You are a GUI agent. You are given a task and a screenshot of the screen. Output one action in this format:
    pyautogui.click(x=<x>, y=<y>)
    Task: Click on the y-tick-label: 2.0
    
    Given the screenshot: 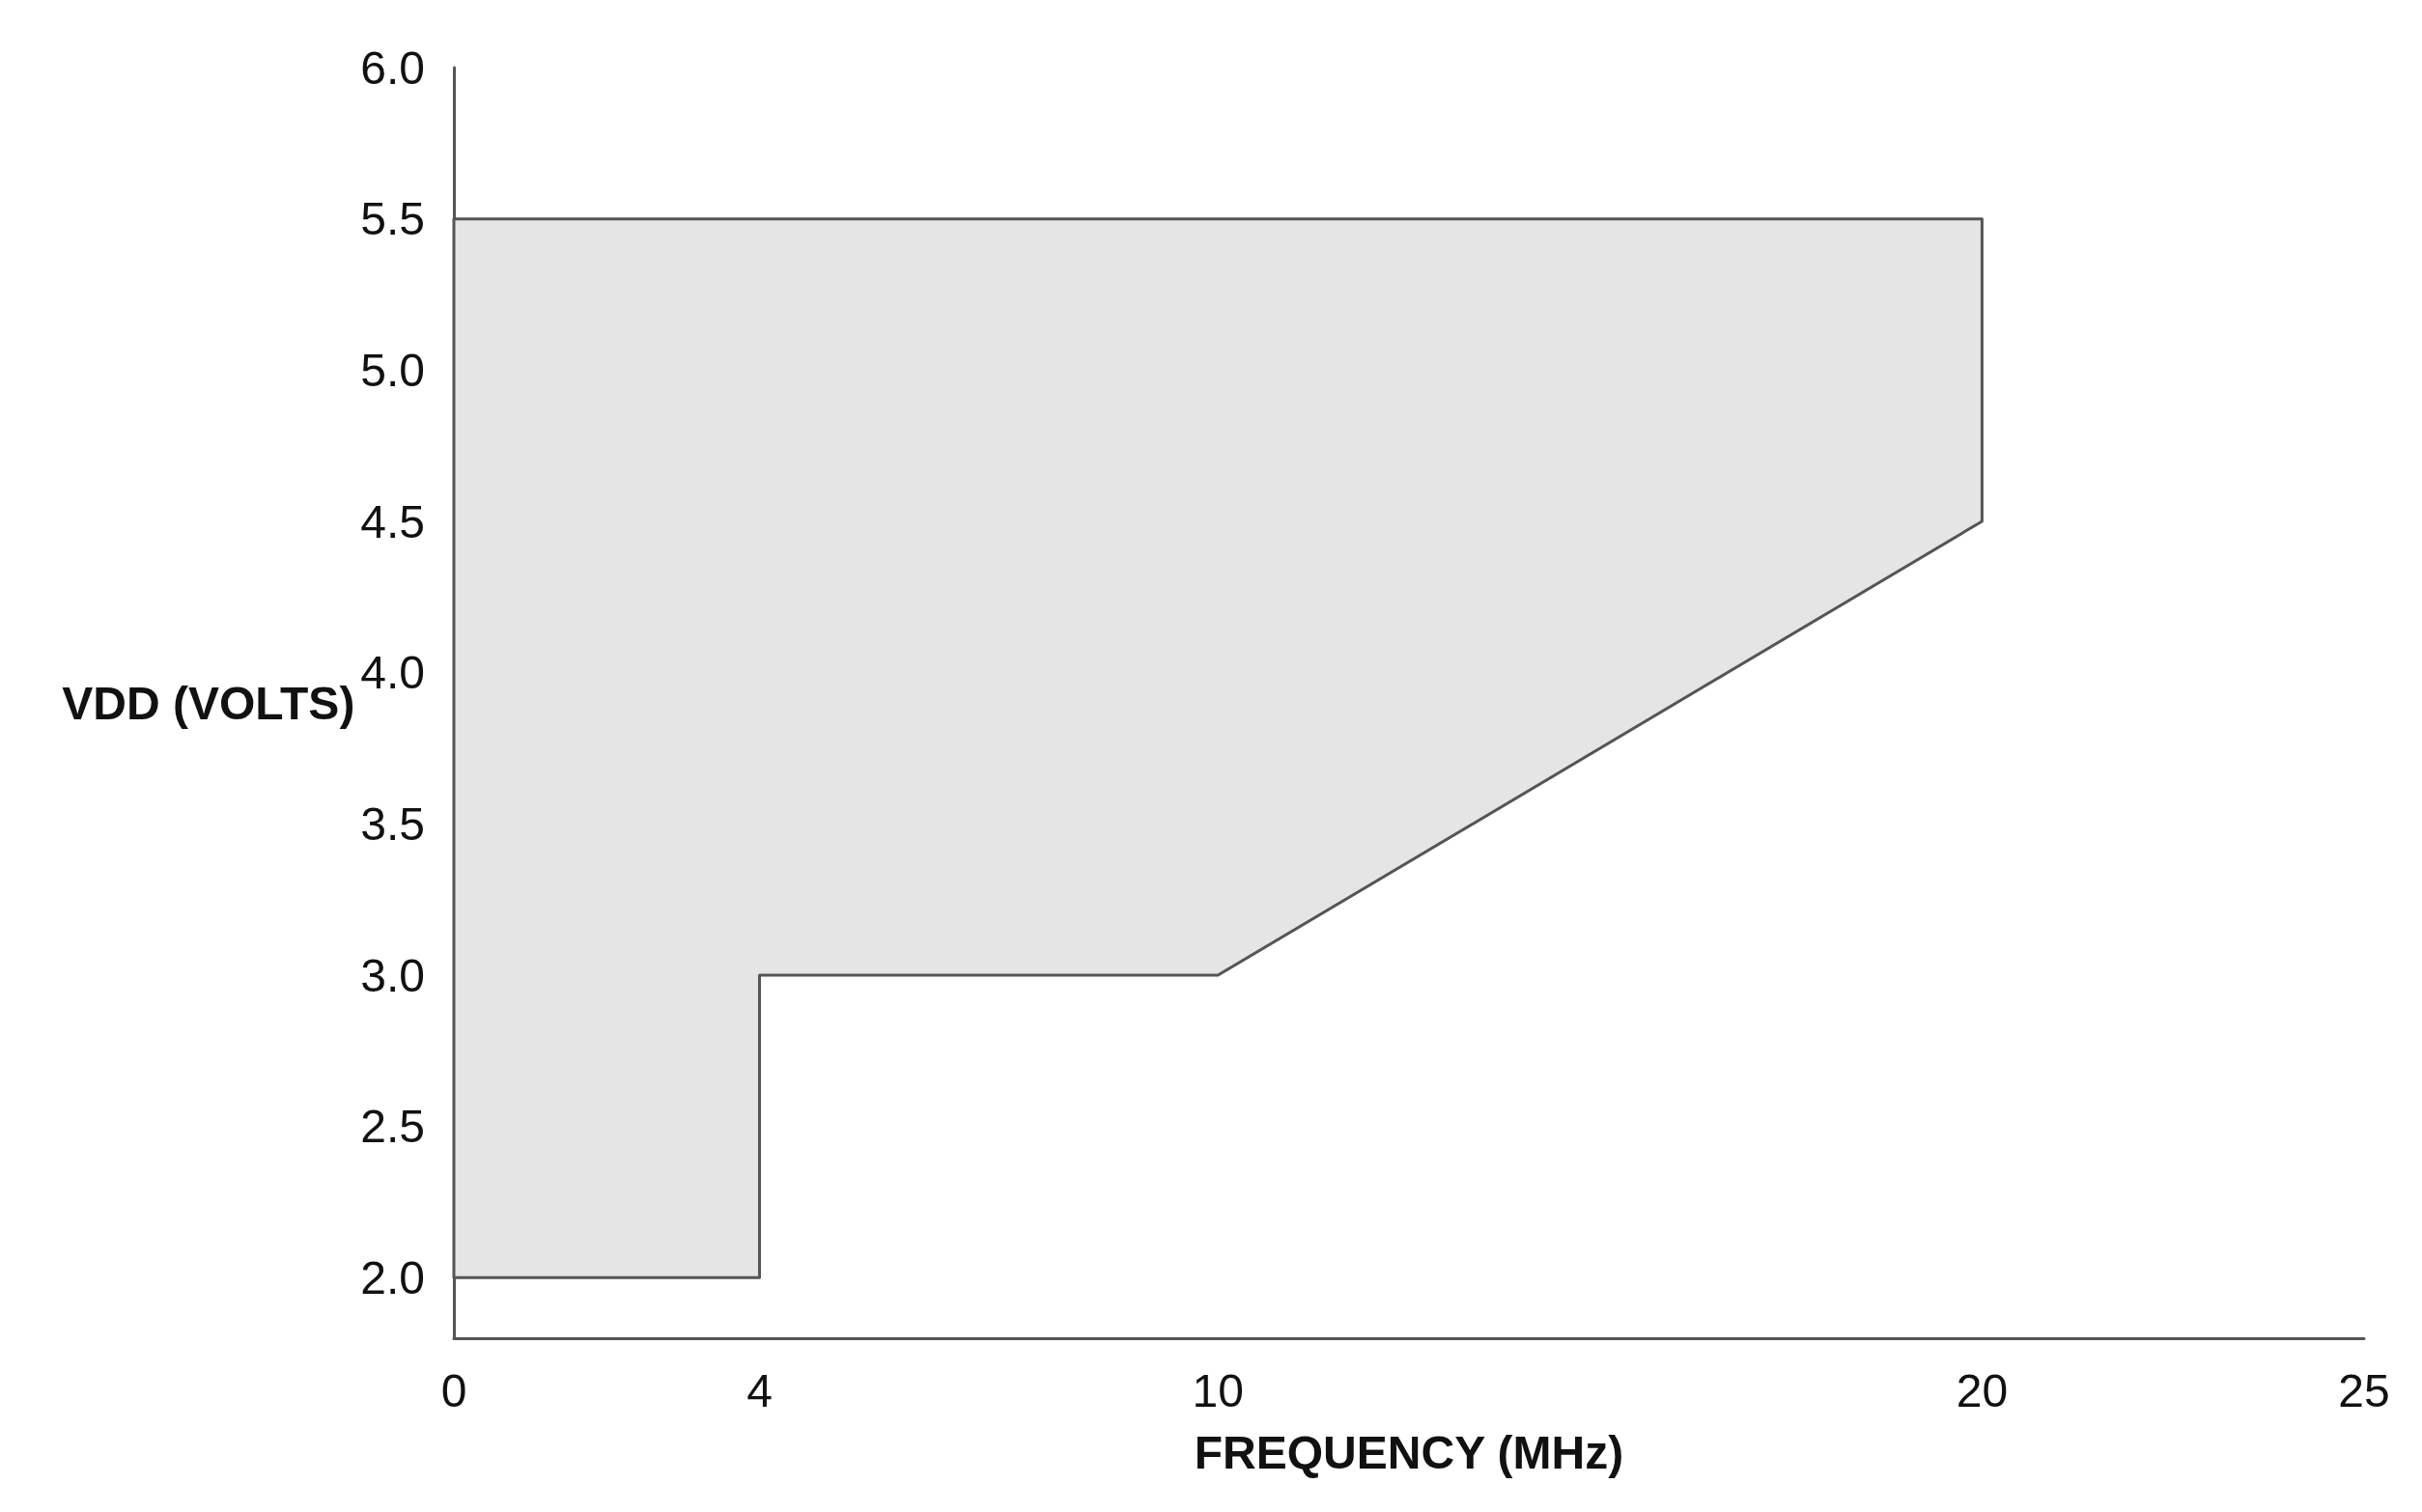 What is the action you would take?
    pyautogui.click(x=393, y=1277)
    